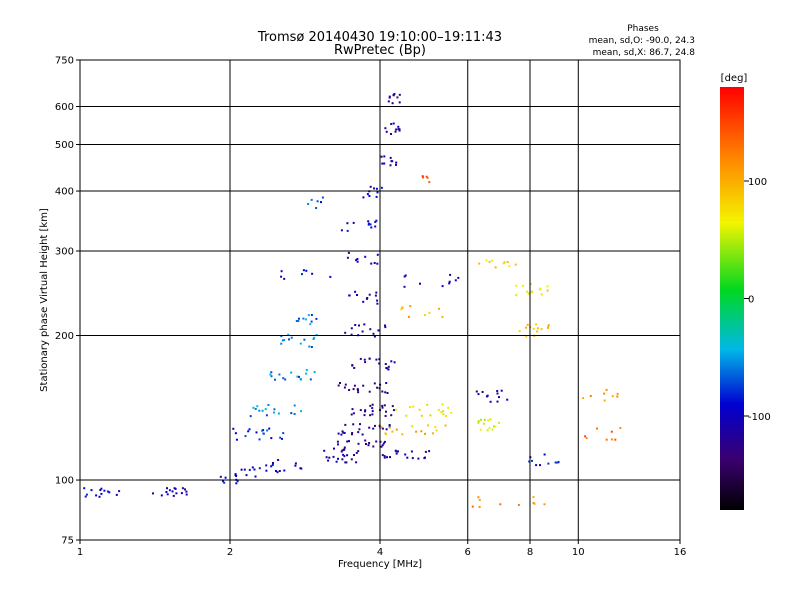 This screenshot has height=600, width=800. I want to click on phase-box-line-o: mean, sd,O: -90.0, 24.3, so click(642, 41).